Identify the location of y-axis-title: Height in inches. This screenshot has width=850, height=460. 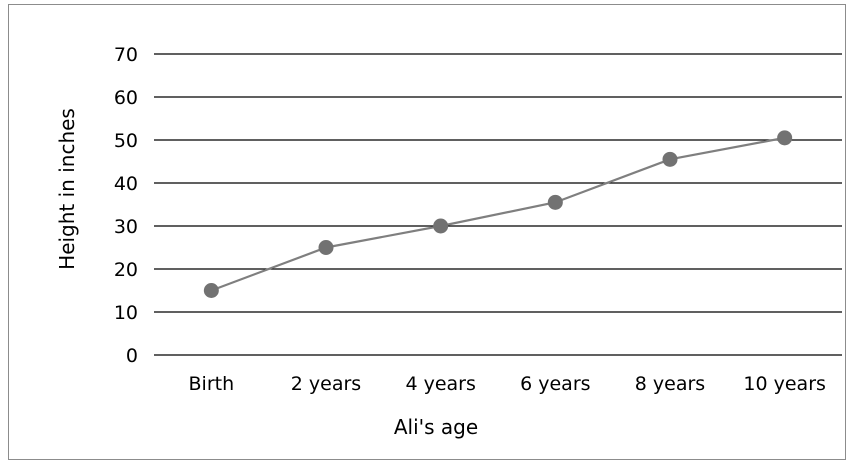
(67, 189).